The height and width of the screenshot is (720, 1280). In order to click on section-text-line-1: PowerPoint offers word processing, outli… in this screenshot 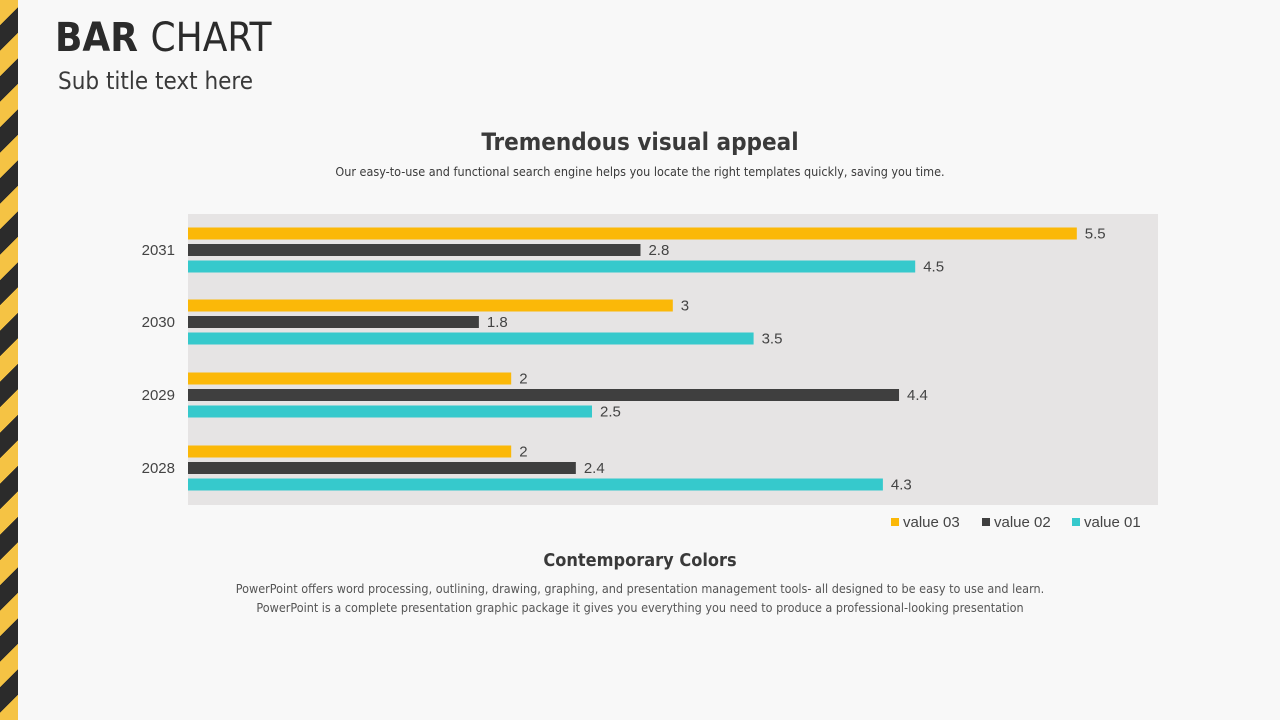, I will do `click(640, 588)`.